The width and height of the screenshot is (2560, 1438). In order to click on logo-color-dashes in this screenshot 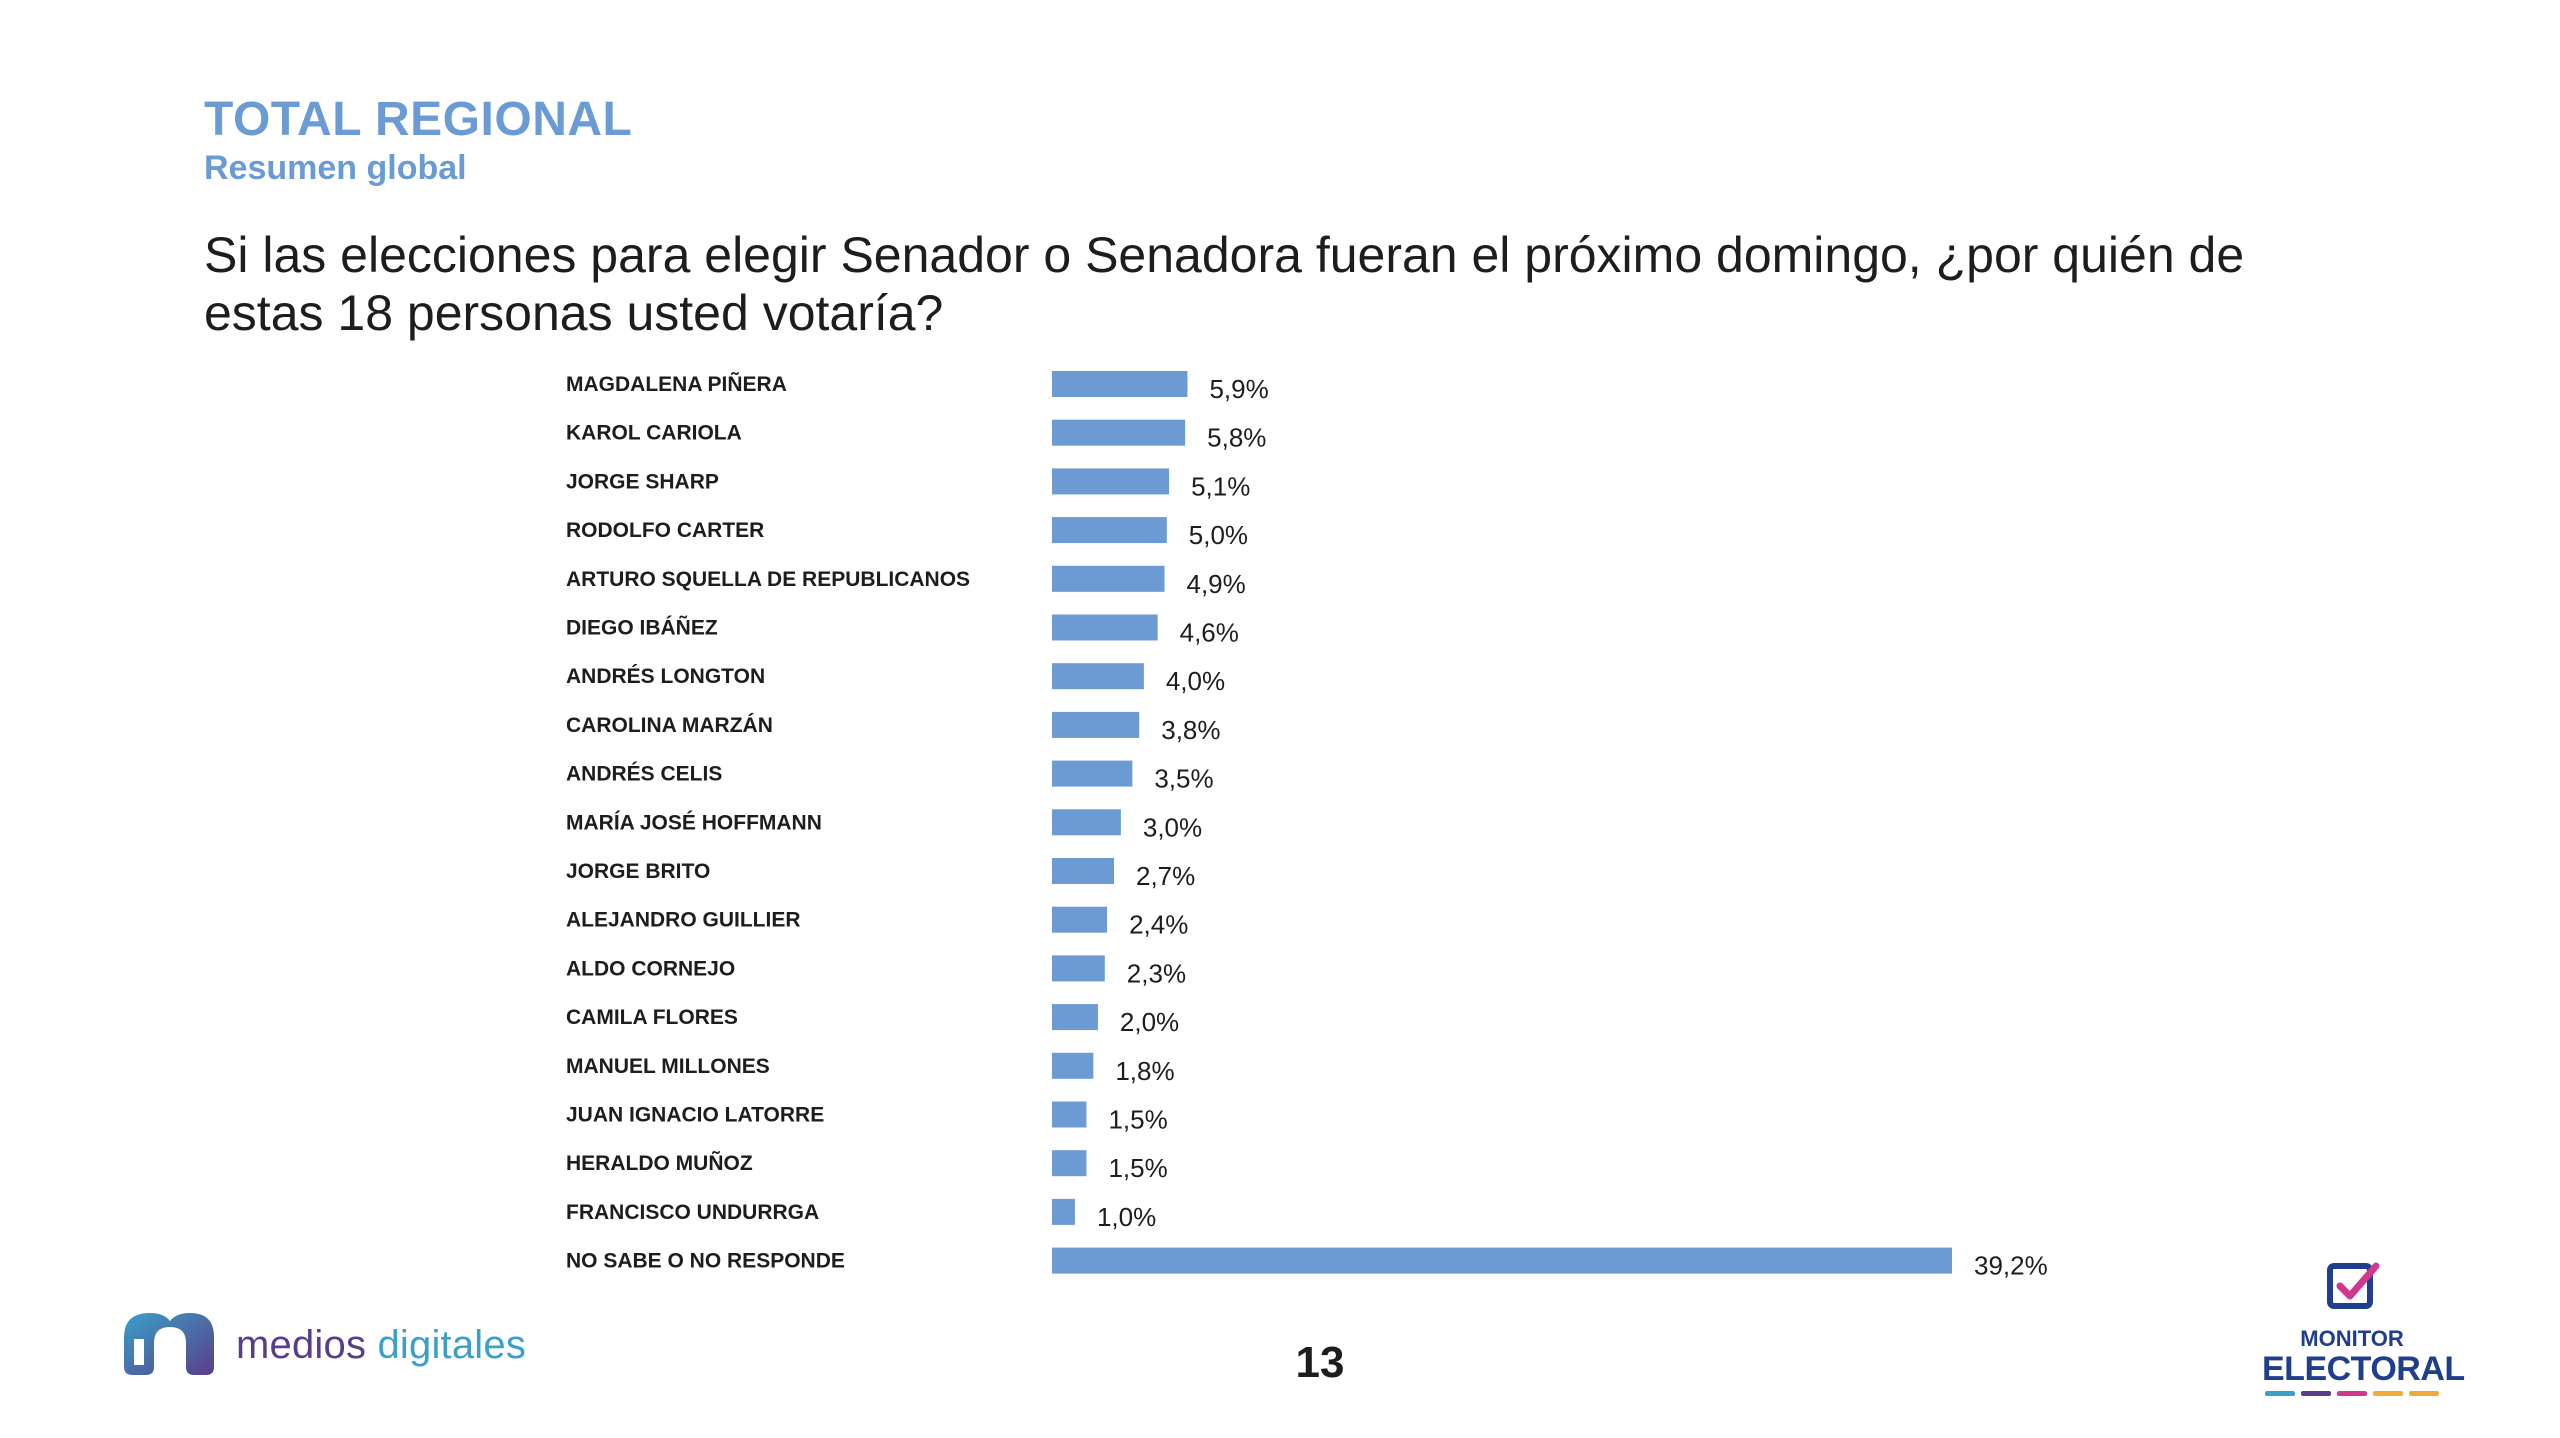, I will do `click(2352, 1393)`.